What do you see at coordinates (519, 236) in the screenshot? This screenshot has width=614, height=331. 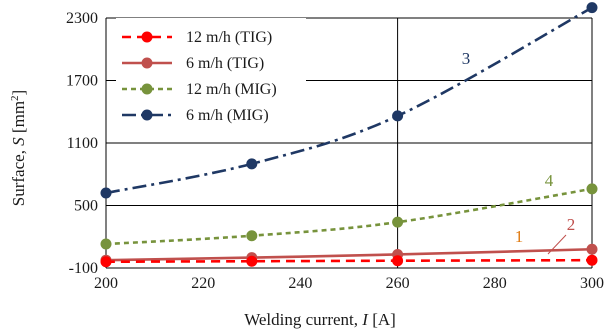 I see `series-annotation: 1` at bounding box center [519, 236].